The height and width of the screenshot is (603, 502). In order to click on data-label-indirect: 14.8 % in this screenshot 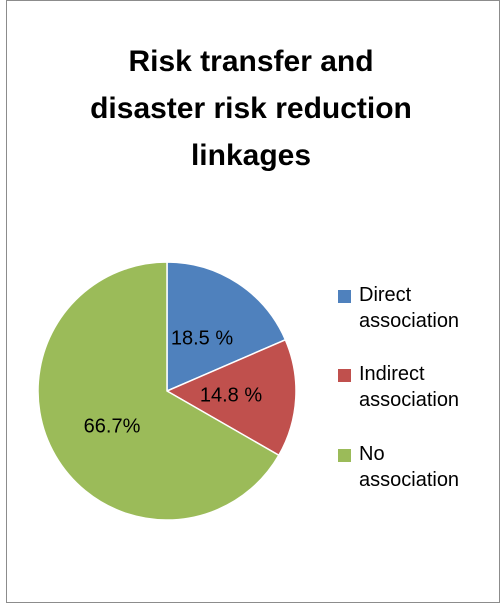, I will do `click(231, 395)`.